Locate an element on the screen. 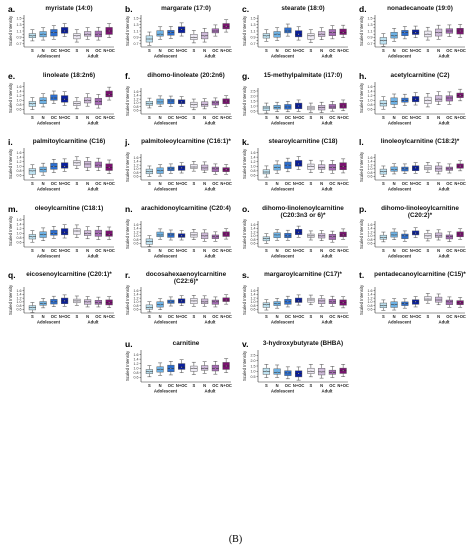 Image resolution: width=471 pixels, height=550 pixels. y-tick-label: 1.4 is located at coordinates (136, 228).